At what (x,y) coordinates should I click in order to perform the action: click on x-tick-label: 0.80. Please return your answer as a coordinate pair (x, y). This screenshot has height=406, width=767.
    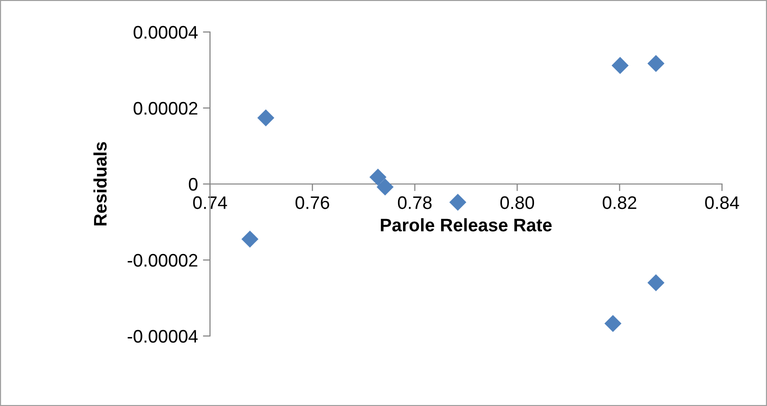
    Looking at the image, I should click on (517, 203).